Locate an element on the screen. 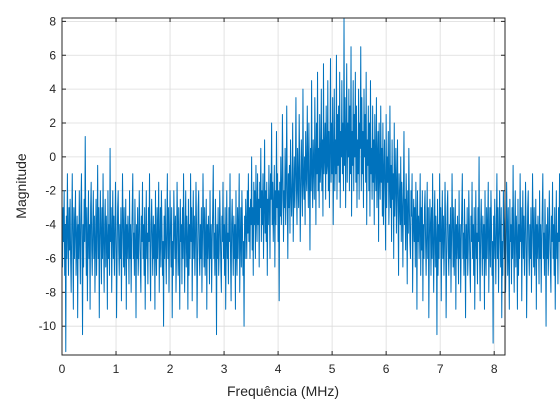 This screenshot has height=420, width=560. y-axis-label: Magnitude is located at coordinates (21, 186).